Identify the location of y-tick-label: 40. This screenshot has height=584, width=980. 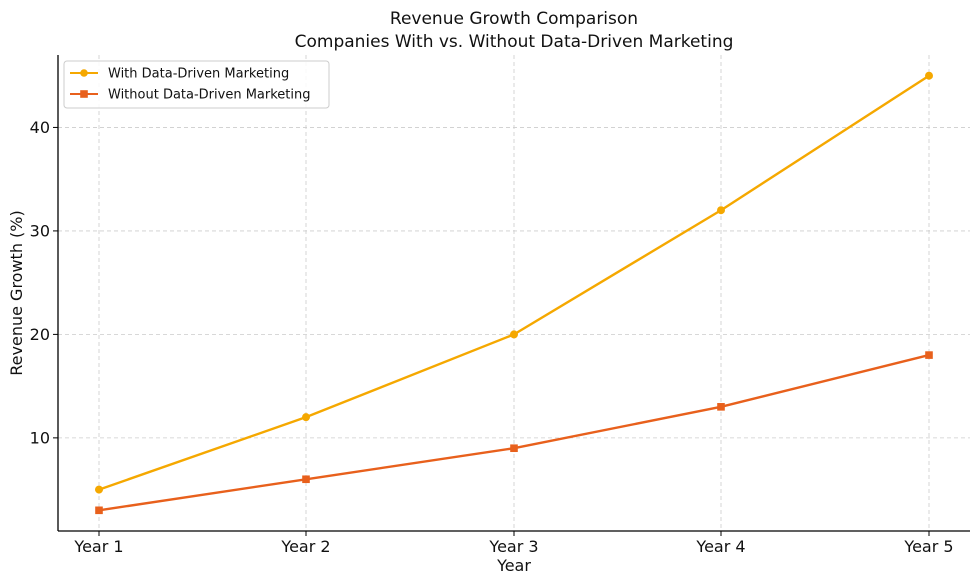
(40, 127).